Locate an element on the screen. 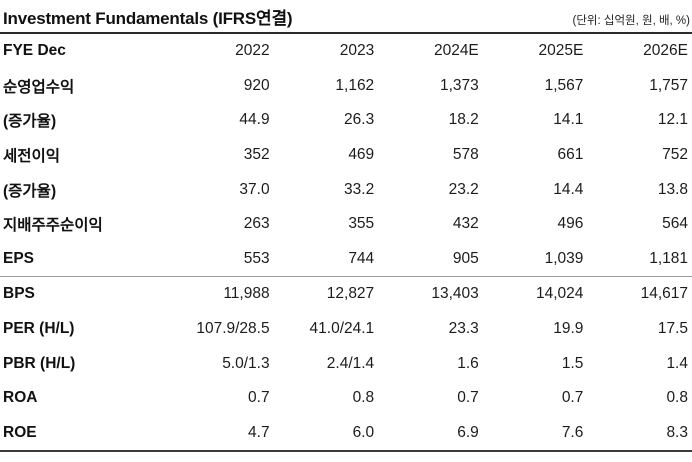 Image resolution: width=692 pixels, height=462 pixels. table-row: EPS 553 744 905 1,039 1,181 is located at coordinates (346, 259).